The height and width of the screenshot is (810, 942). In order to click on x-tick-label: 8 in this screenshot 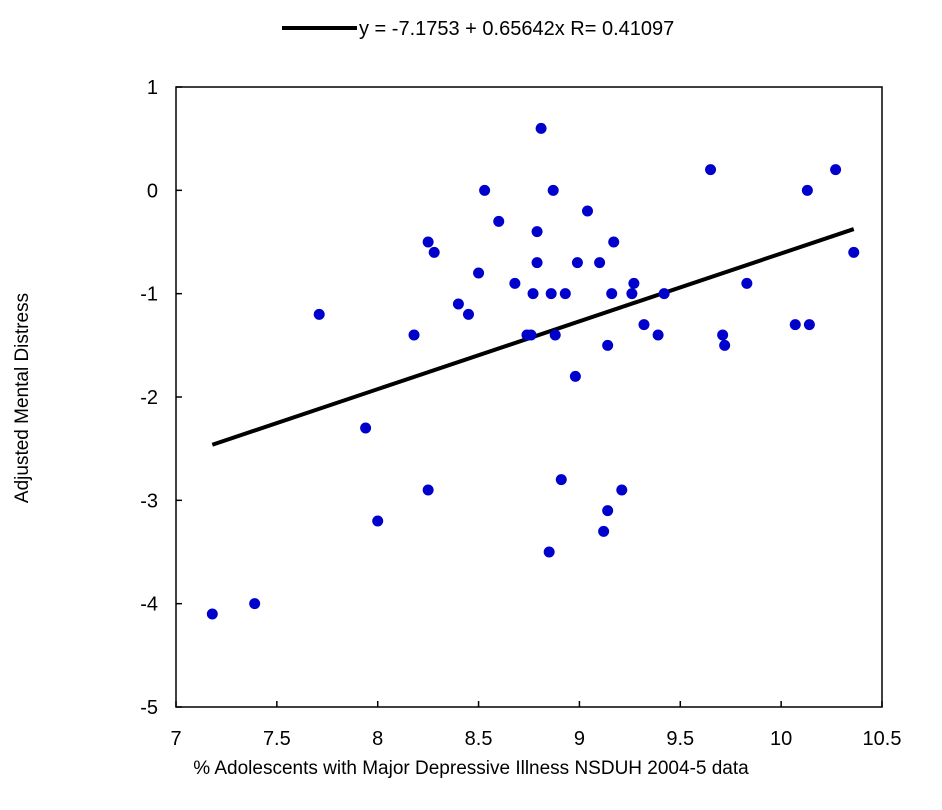, I will do `click(377, 739)`.